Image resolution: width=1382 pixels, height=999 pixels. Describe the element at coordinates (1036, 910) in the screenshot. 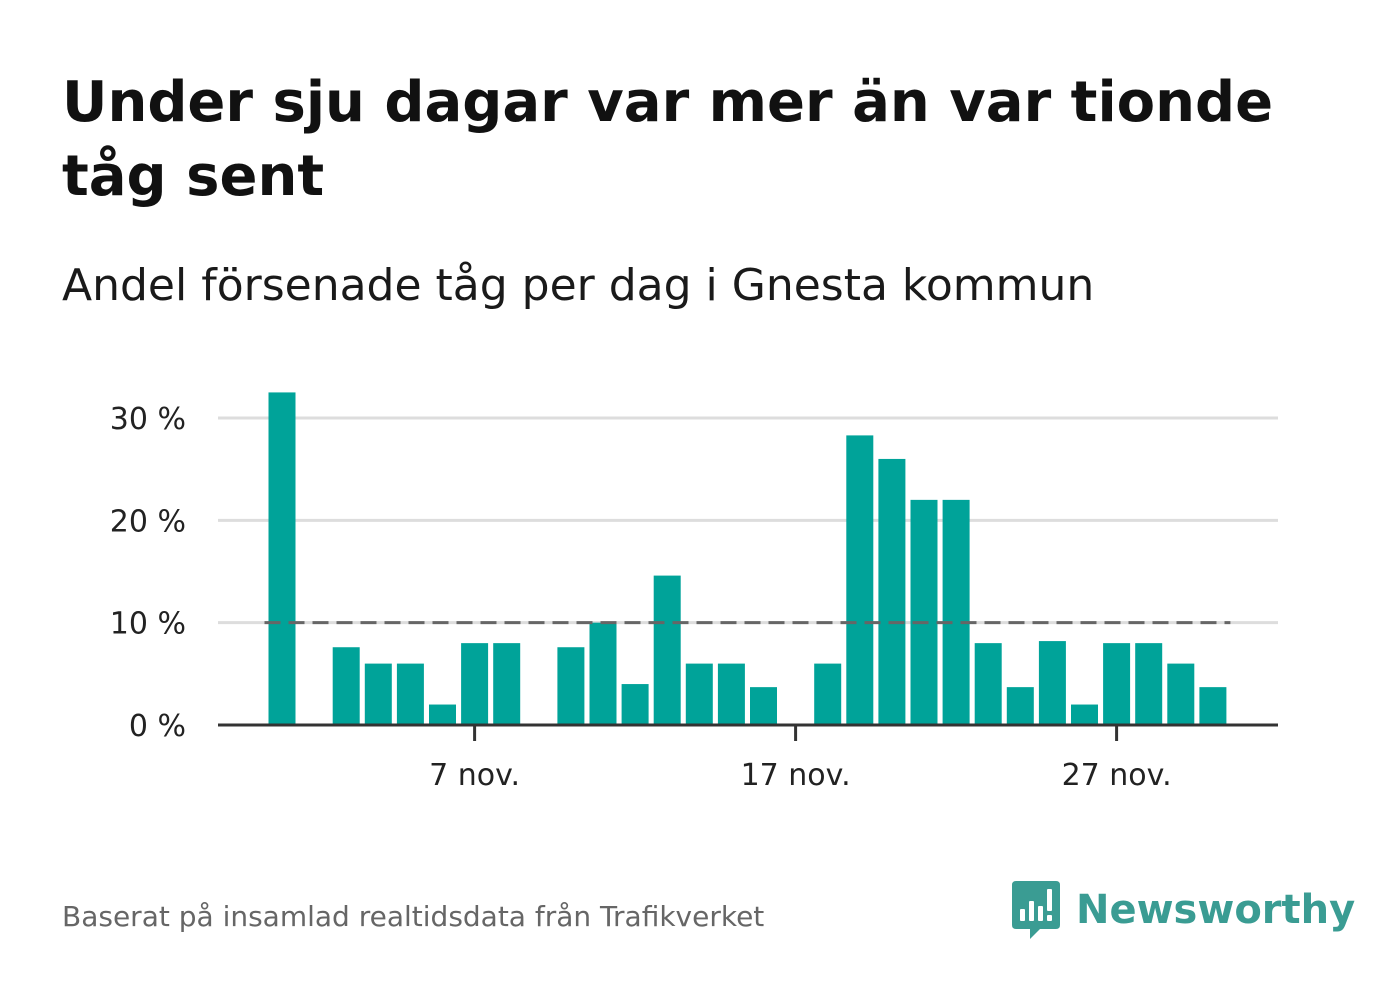

I see `newsworthy-logo-icon` at that location.